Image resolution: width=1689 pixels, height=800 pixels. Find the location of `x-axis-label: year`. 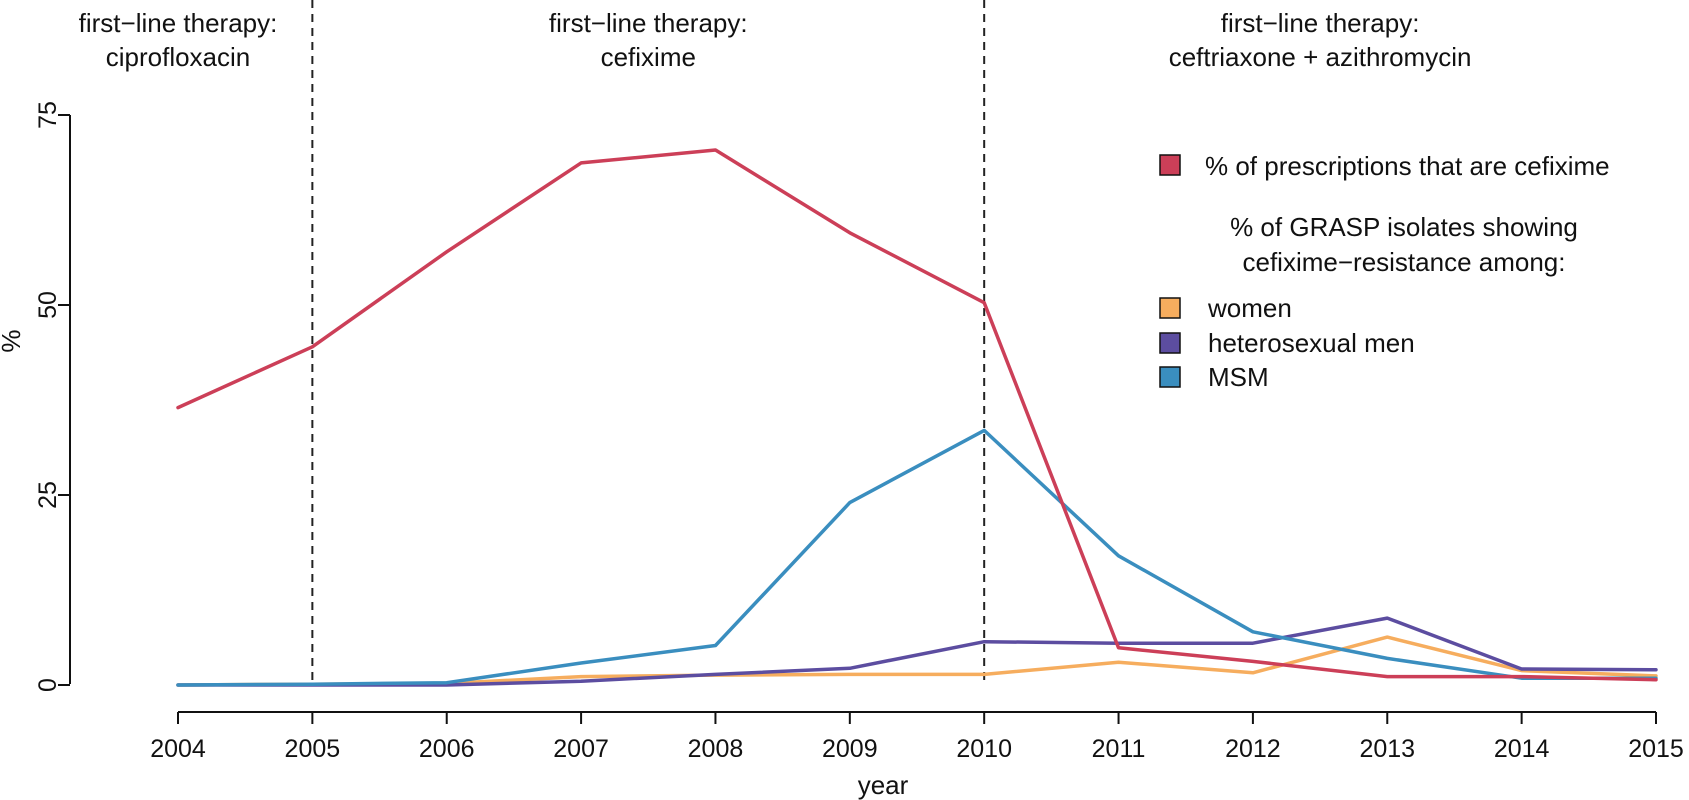

x-axis-label: year is located at coordinates (883, 785).